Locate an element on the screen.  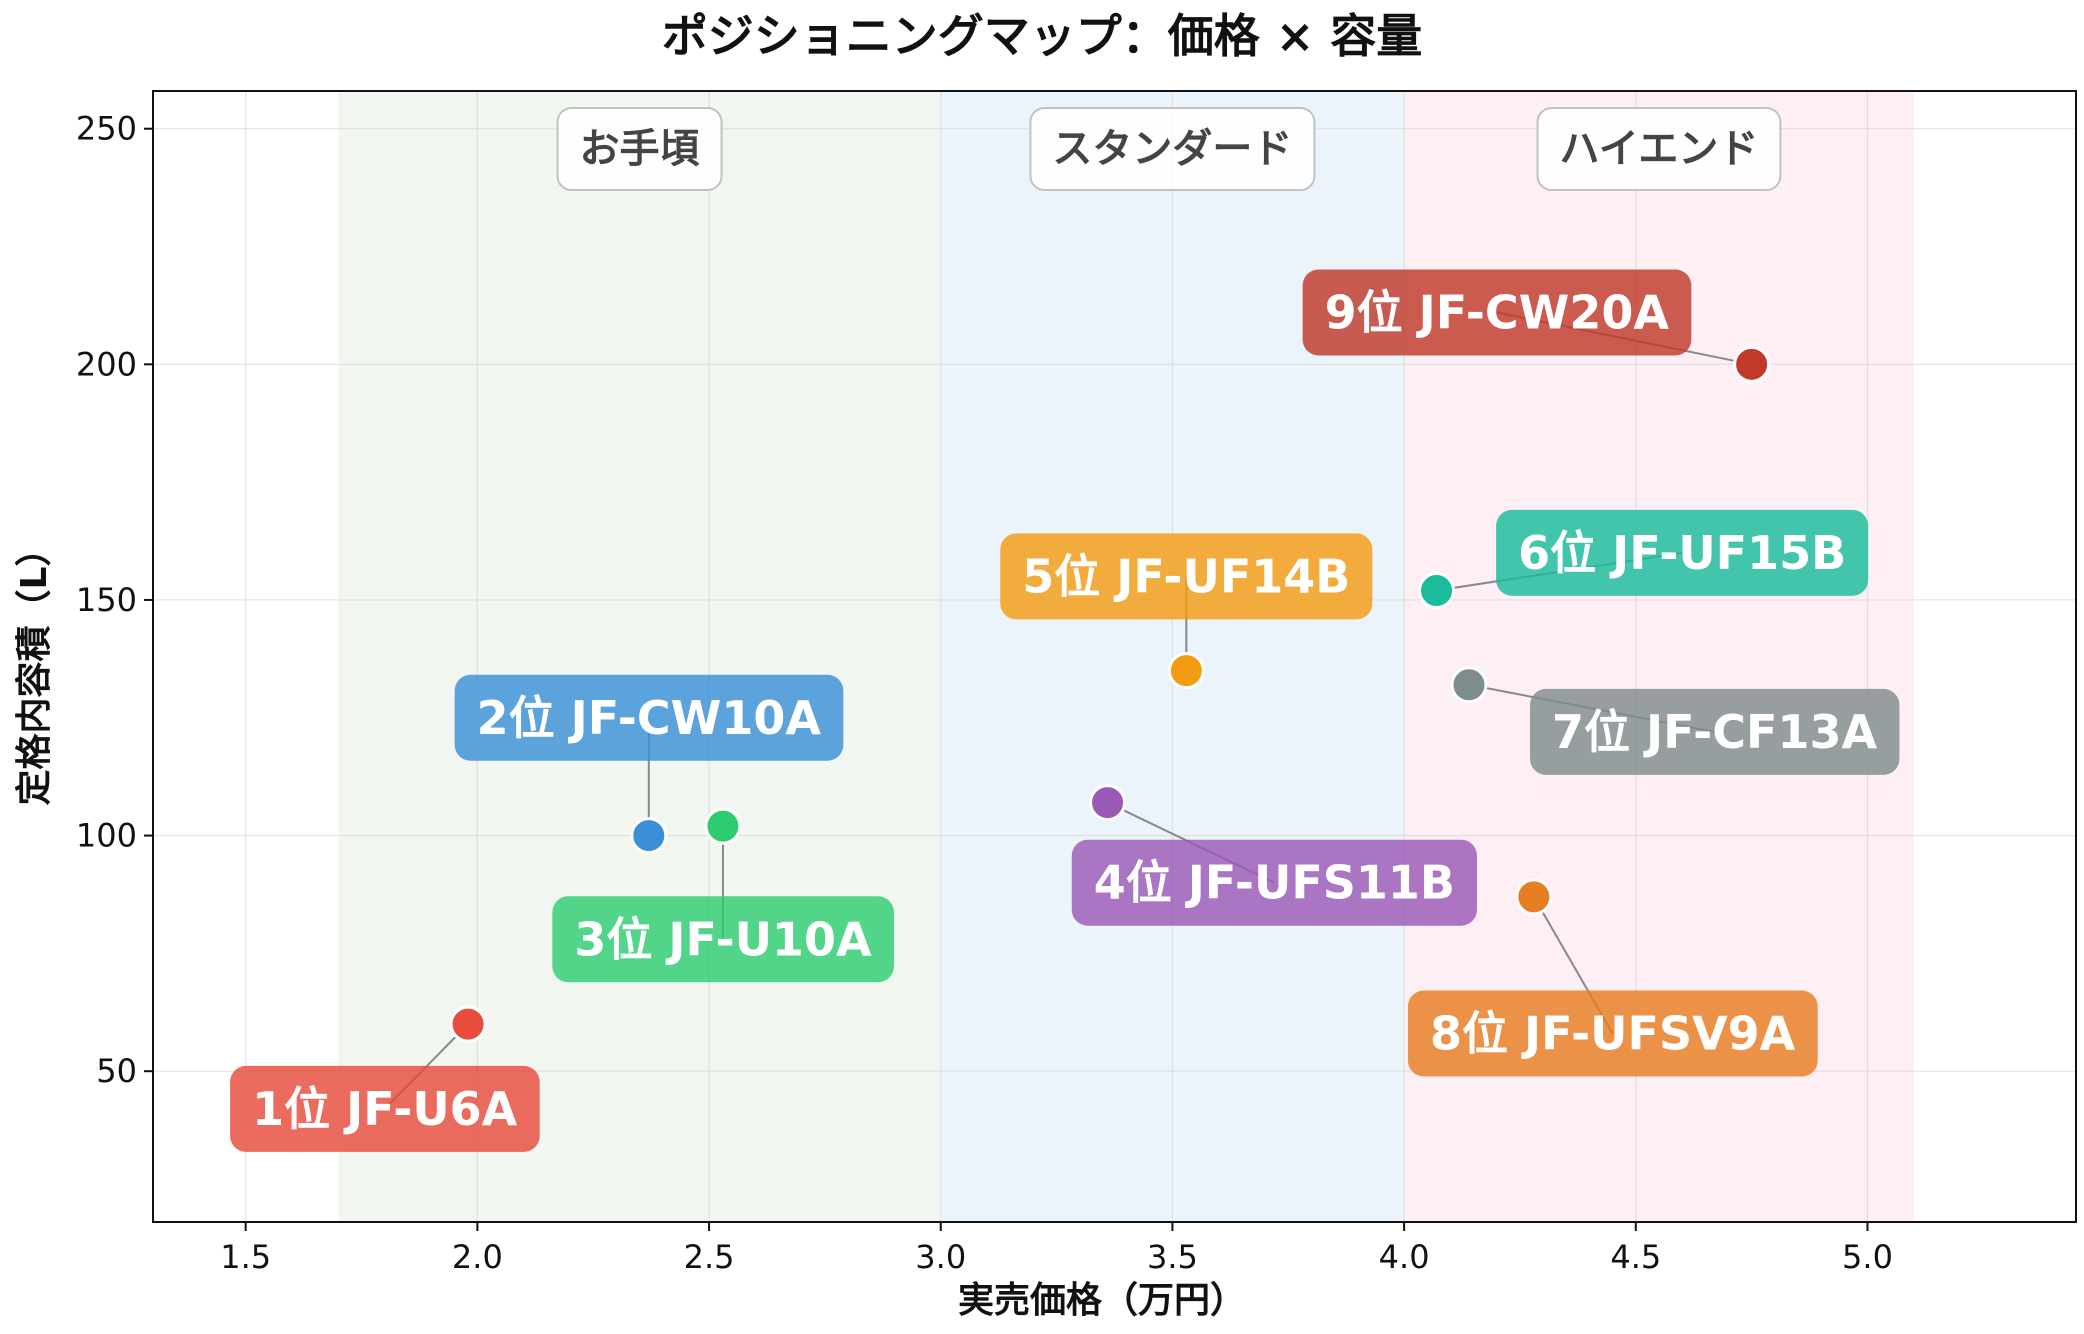
x-tick-label-2: 2.0 is located at coordinates (477, 1257).